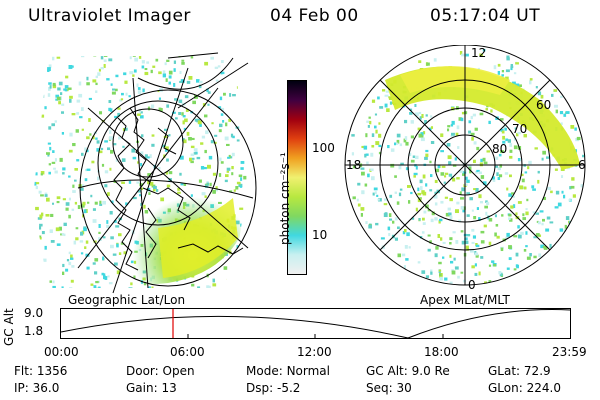 The image size is (600, 400). Describe the element at coordinates (288, 388) in the screenshot. I see `dsp-value: -5.2` at that location.